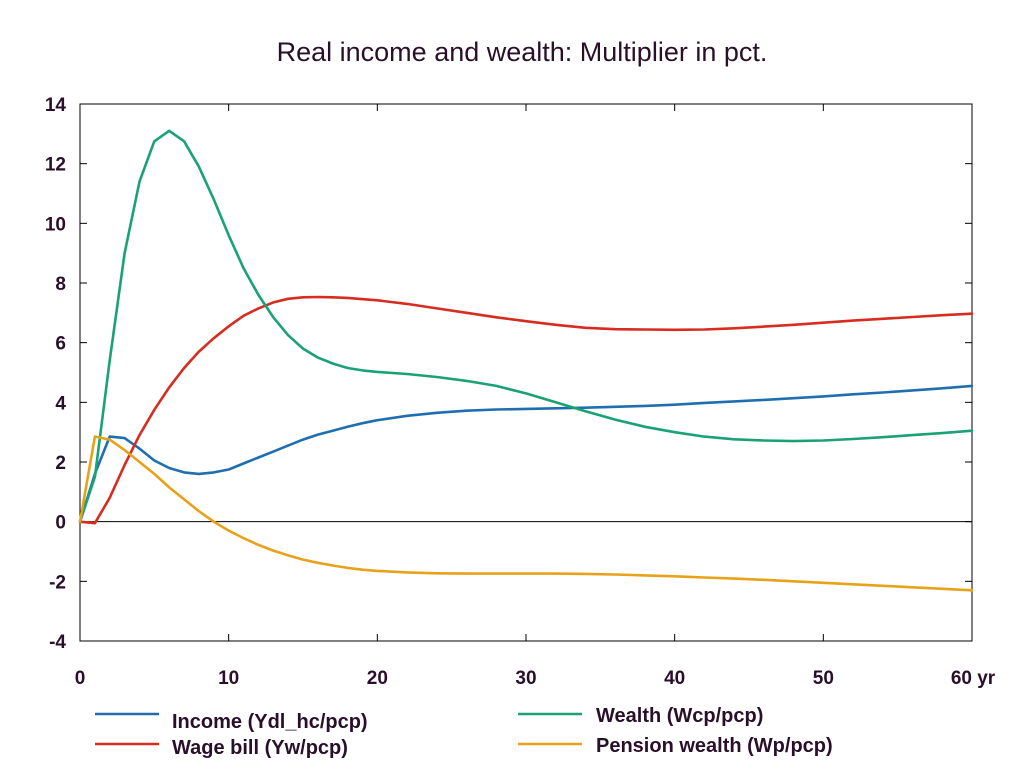  Describe the element at coordinates (228, 678) in the screenshot. I see `x-tick-label: 10` at that location.